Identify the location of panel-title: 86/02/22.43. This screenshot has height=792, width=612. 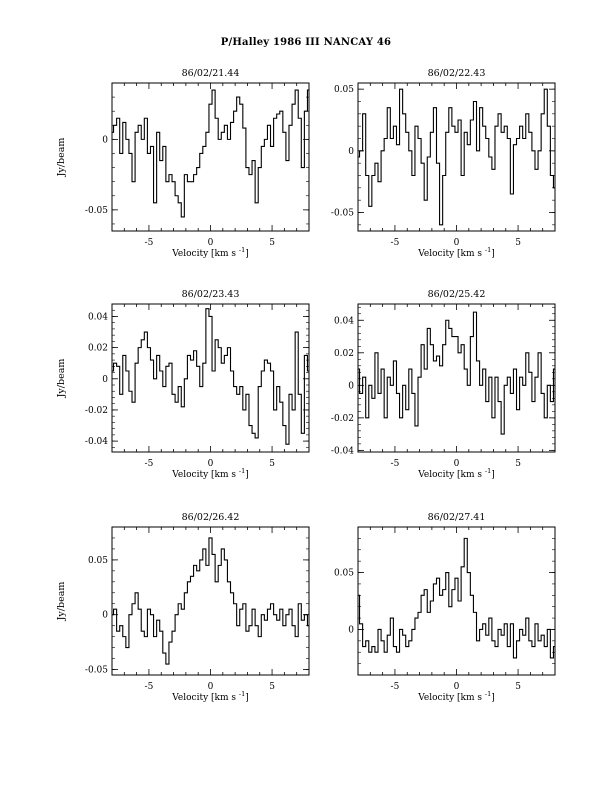
(457, 73).